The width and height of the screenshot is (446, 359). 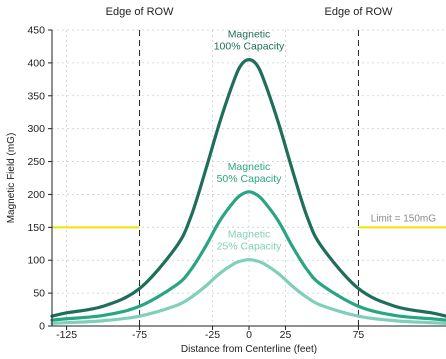 What do you see at coordinates (11, 178) in the screenshot?
I see `y-axis-title: Magnetic Field (mG)` at bounding box center [11, 178].